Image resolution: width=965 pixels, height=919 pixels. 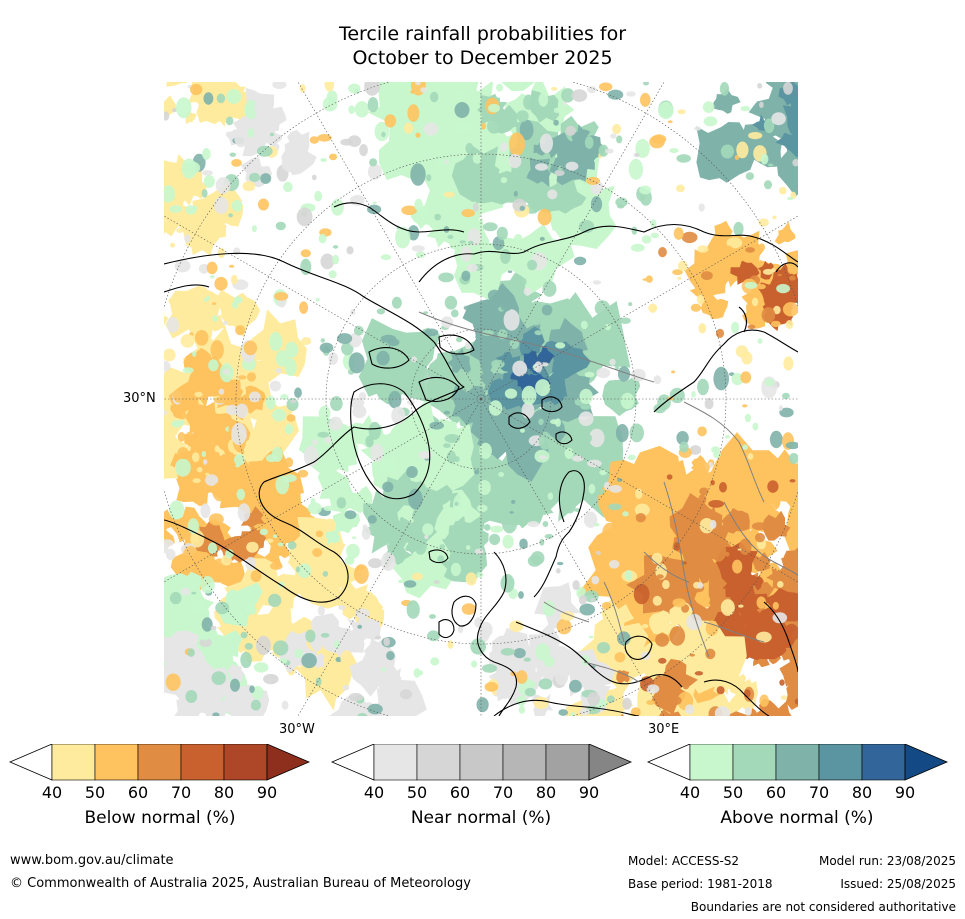 I want to click on website-link: www.bom.gov.au/climate, so click(x=92, y=860).